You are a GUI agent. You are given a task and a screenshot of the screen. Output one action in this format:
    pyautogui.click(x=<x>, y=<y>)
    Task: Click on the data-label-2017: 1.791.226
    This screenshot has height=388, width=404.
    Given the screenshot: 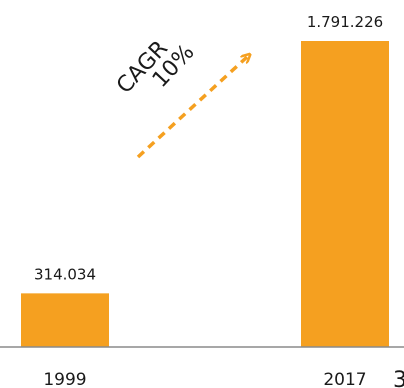 What is the action you would take?
    pyautogui.click(x=345, y=22)
    